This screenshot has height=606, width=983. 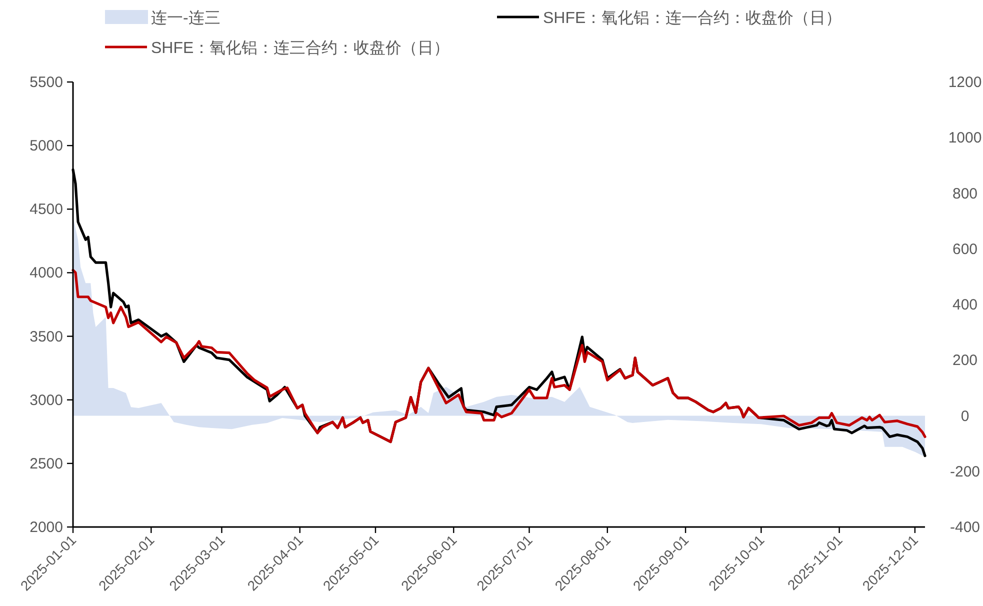 What do you see at coordinates (965, 193) in the screenshot?
I see `y2-tick-label: 800` at bounding box center [965, 193].